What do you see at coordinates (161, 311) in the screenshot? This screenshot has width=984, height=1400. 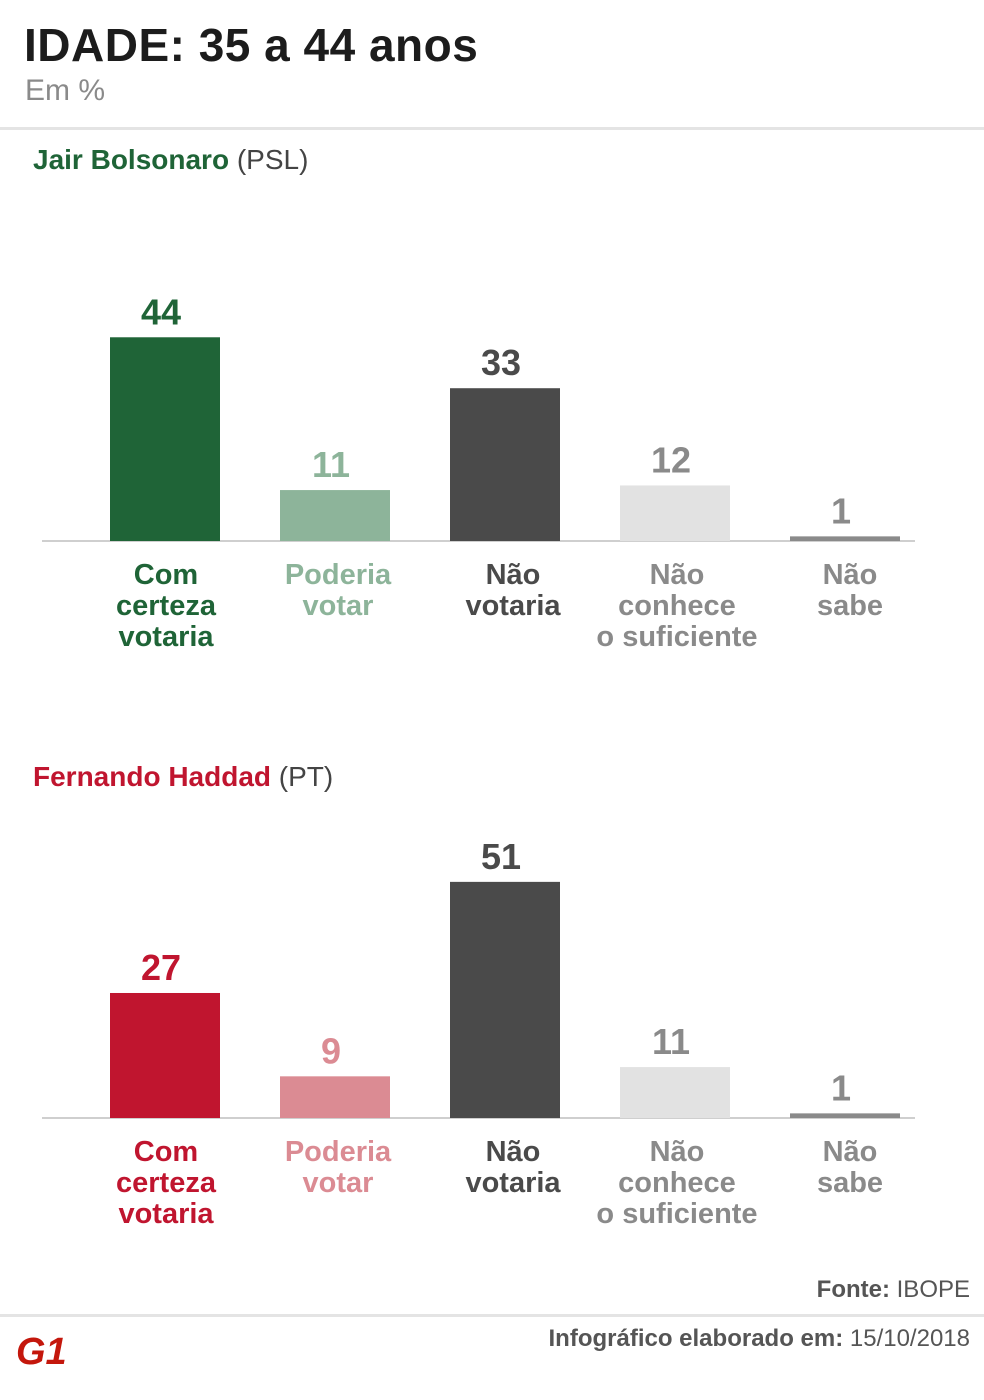 I see `bar-value-label: 44` at bounding box center [161, 311].